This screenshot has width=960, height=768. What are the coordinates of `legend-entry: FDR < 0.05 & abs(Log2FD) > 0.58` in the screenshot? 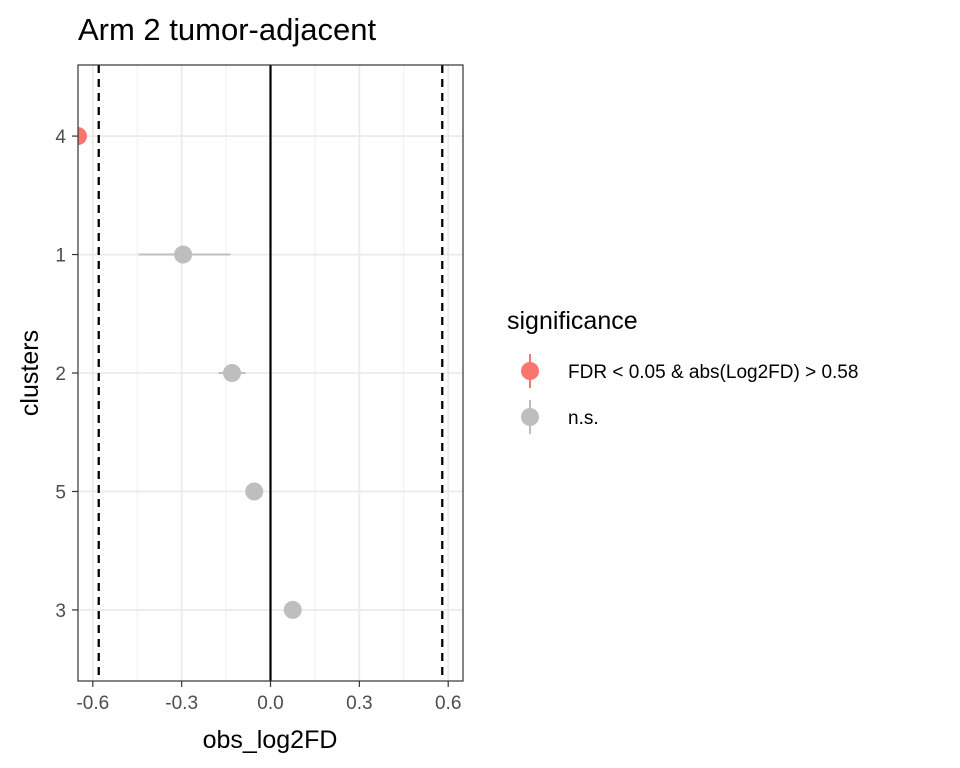 It's located at (689, 371).